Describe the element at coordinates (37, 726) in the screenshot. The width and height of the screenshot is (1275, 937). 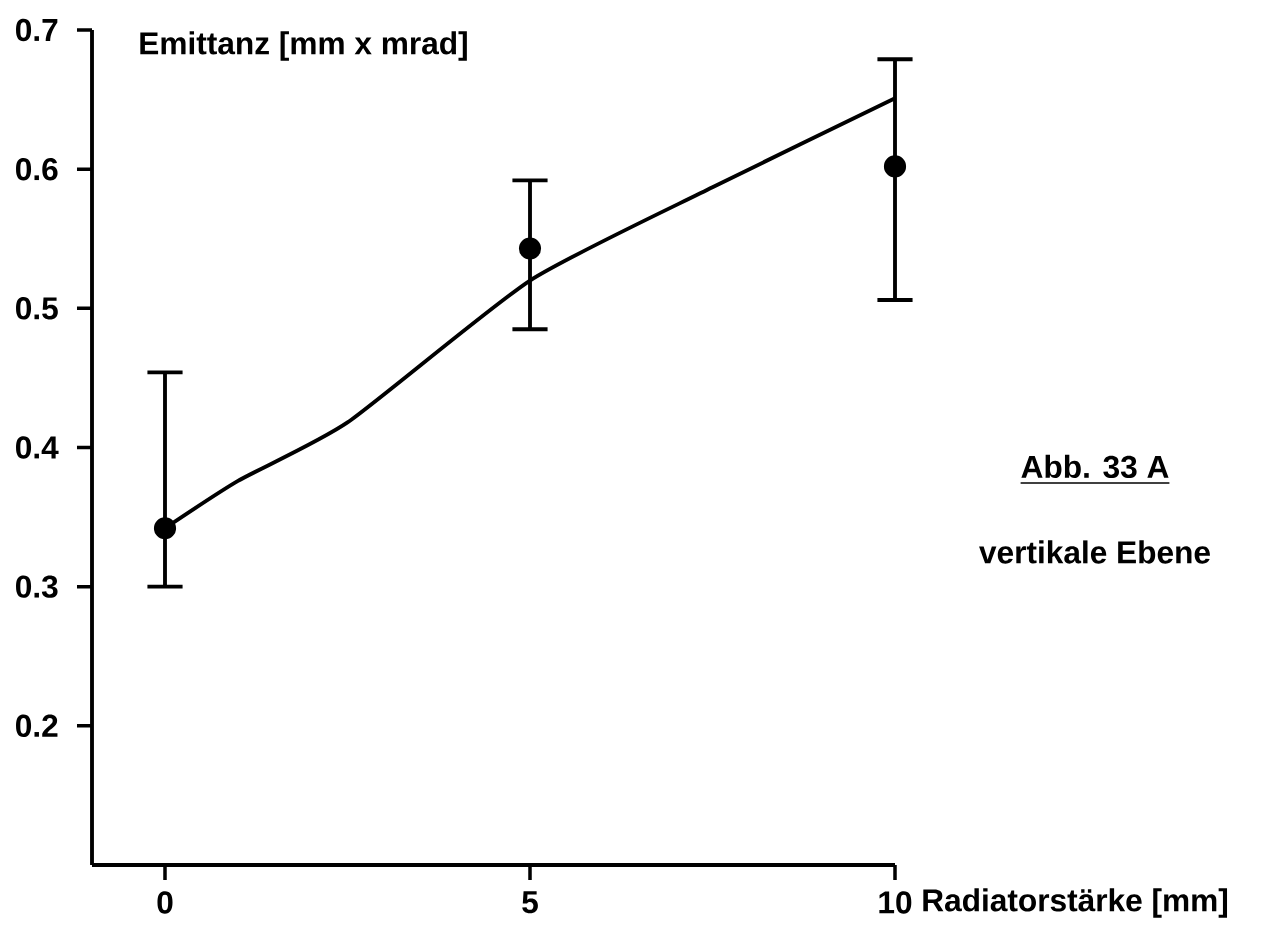
I see `y-tick-label: 0.2` at that location.